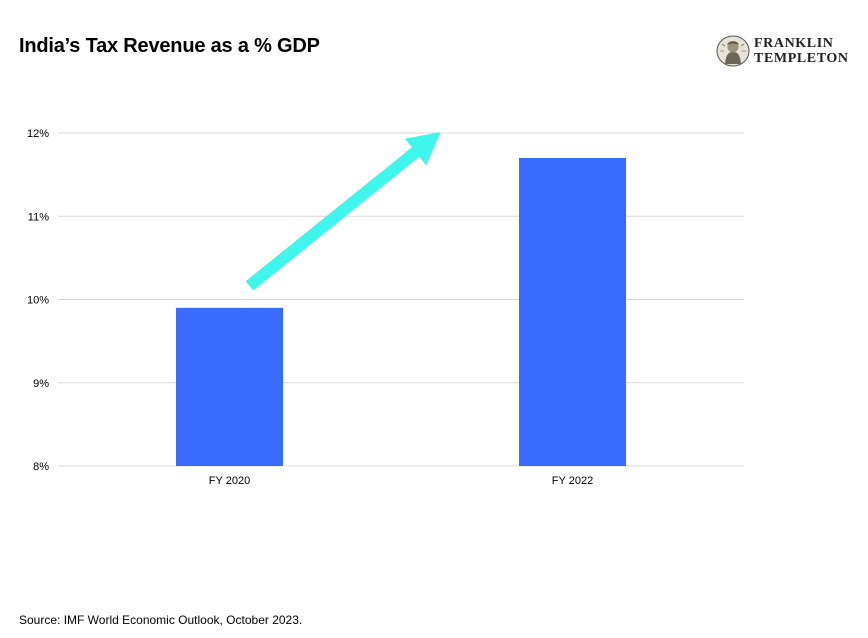 The image size is (868, 638). Describe the element at coordinates (801, 58) in the screenshot. I see `logo-line-2: TEMPLETON` at that location.